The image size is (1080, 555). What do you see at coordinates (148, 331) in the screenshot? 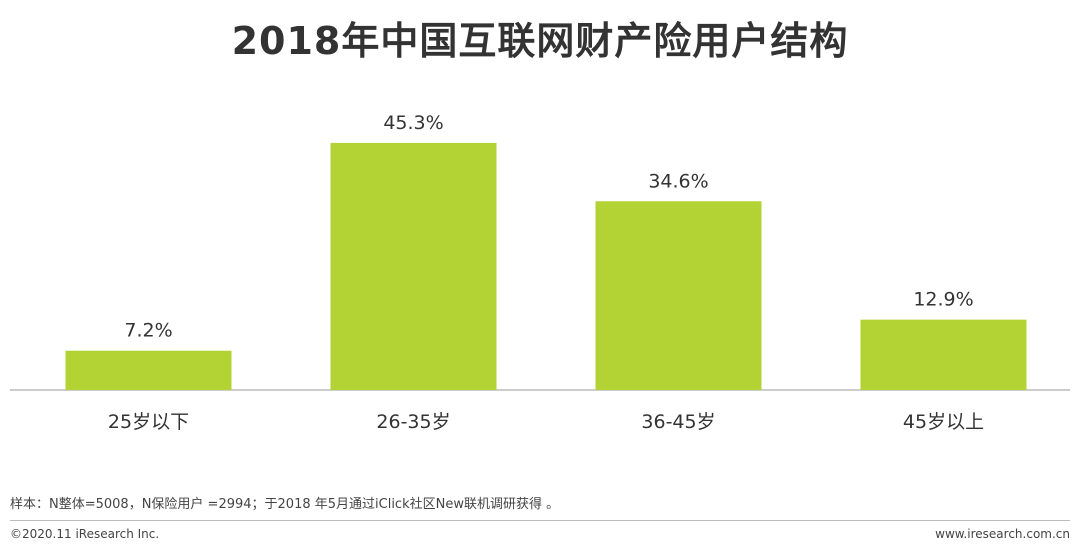
I see `data-label-1: 7.2%` at bounding box center [148, 331].